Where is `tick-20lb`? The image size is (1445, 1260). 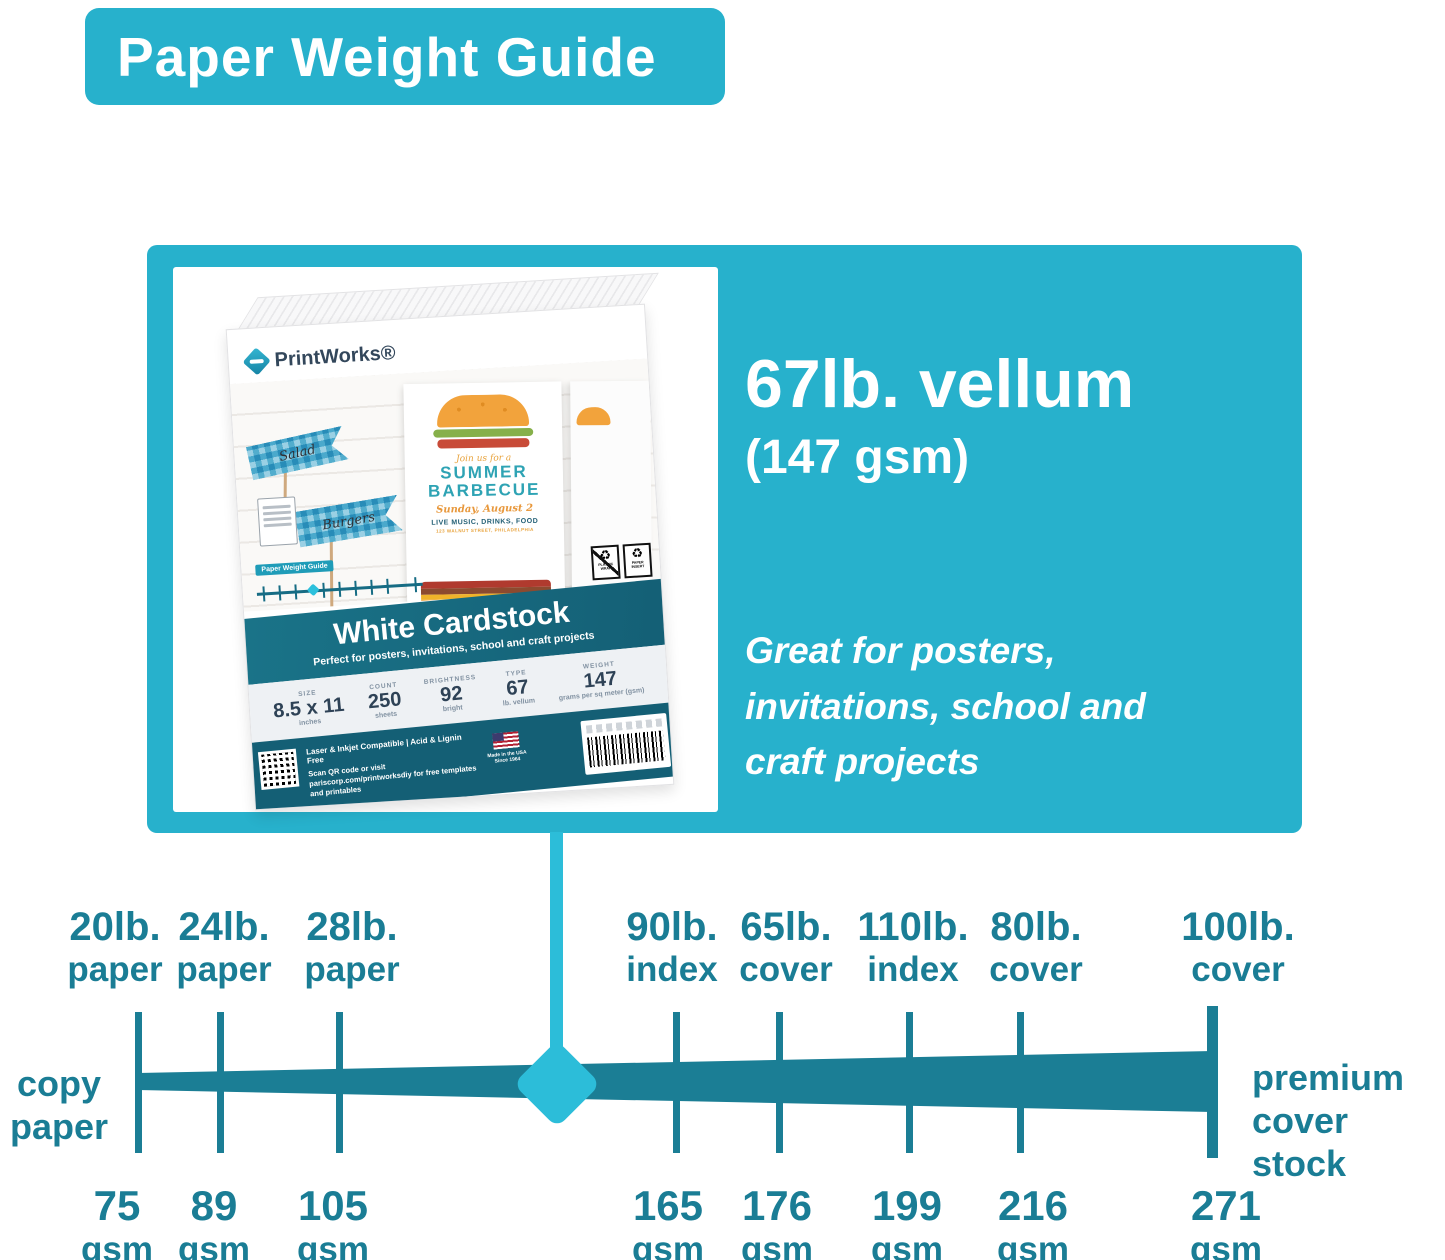 tick-20lb is located at coordinates (138, 1082).